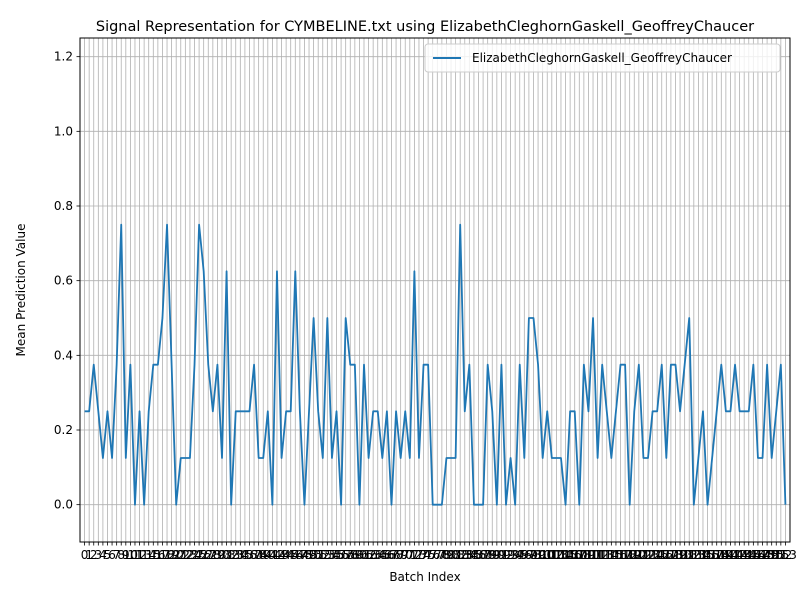 The width and height of the screenshot is (800, 600). What do you see at coordinates (510, 555) in the screenshot?
I see `x-tick-label: 93` at bounding box center [510, 555].